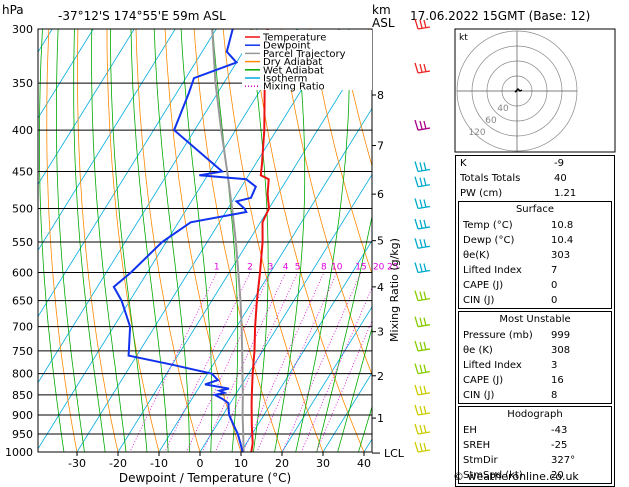  I want to click on pressure-tick-label: 950, so click(22, 434).